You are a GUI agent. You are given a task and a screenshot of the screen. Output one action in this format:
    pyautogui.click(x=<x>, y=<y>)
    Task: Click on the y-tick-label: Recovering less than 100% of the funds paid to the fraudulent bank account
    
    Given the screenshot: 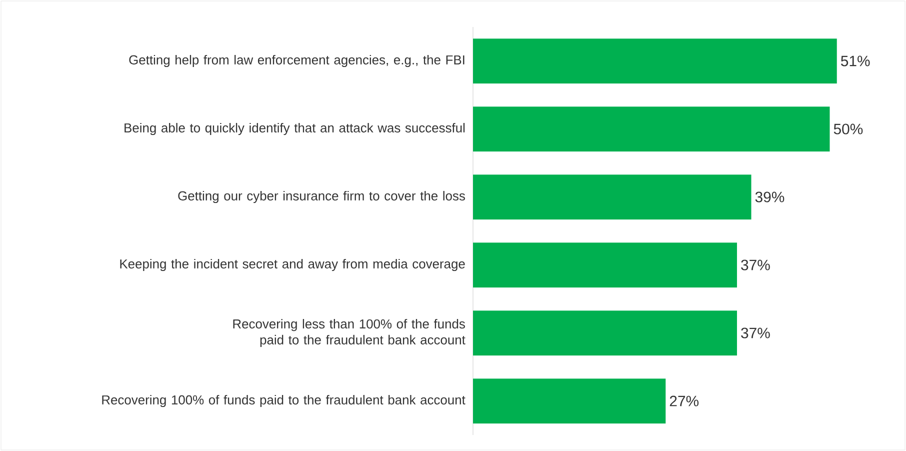 What is the action you would take?
    pyautogui.click(x=349, y=333)
    